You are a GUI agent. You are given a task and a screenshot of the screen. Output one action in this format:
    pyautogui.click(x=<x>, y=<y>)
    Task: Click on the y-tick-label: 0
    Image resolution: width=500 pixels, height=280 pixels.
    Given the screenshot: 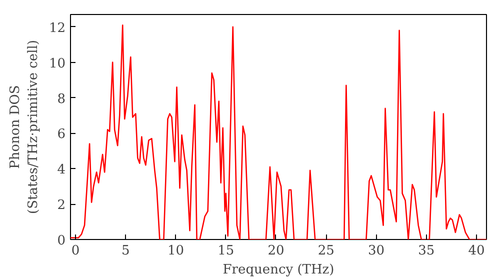 What is the action you would take?
    pyautogui.click(x=61, y=241)
    